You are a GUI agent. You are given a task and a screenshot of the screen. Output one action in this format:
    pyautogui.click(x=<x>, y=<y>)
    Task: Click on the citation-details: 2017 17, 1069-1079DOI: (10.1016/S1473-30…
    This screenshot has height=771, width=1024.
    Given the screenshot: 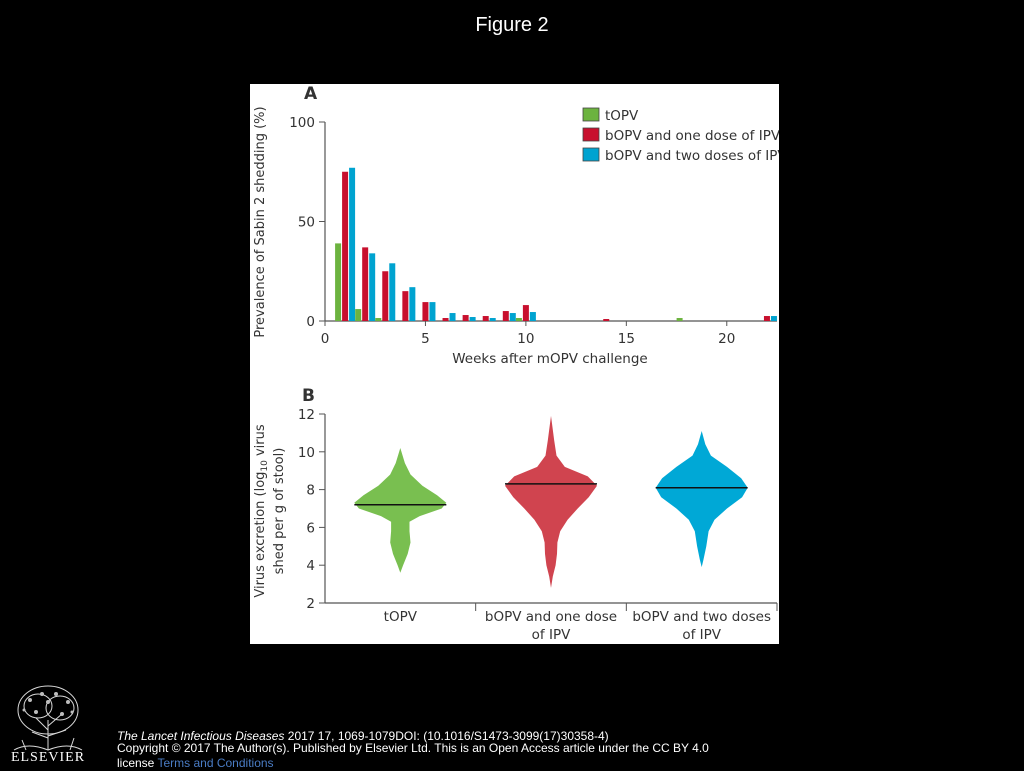 What is the action you would take?
    pyautogui.click(x=446, y=736)
    